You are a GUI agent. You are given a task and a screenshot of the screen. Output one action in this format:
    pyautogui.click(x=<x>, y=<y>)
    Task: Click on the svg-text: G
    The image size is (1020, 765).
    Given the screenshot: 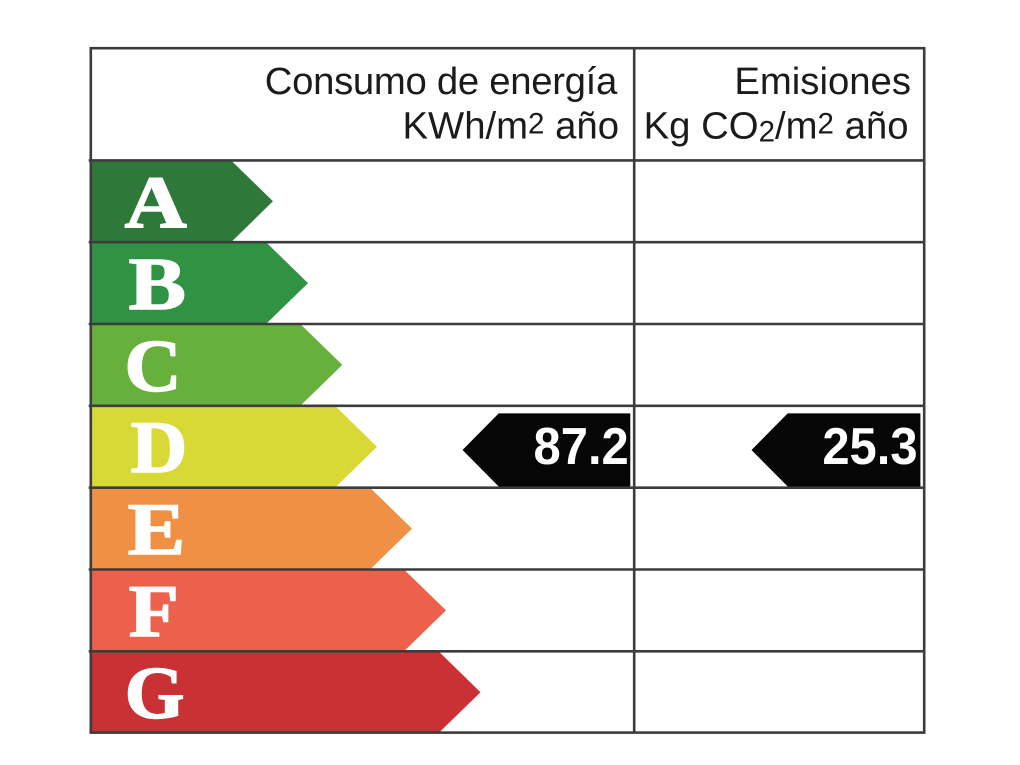 What is the action you would take?
    pyautogui.click(x=155, y=693)
    